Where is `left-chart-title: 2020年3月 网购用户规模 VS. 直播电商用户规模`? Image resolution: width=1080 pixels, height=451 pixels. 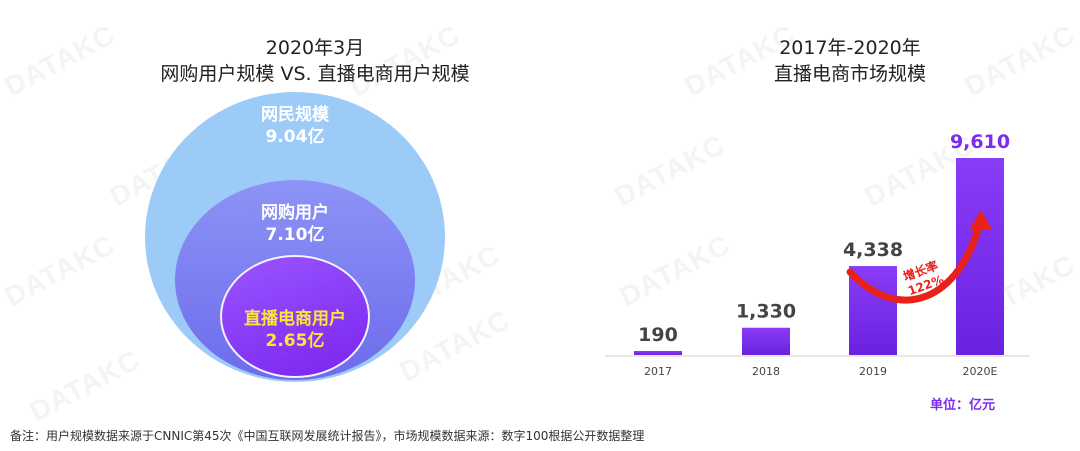
left-chart-title: 2020年3月 网购用户规模 VS. 直播电商用户规模 is located at coordinates (315, 61).